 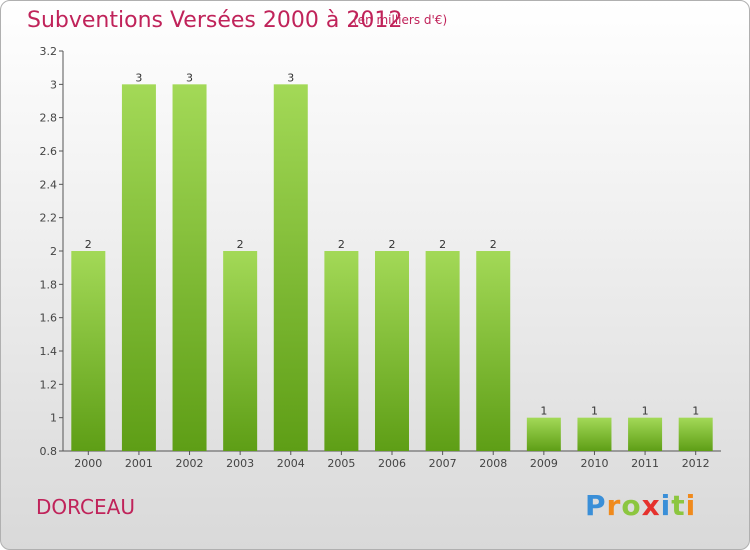 I want to click on chart-title: Subventions Versées 2000 à 2012, so click(x=215, y=20).